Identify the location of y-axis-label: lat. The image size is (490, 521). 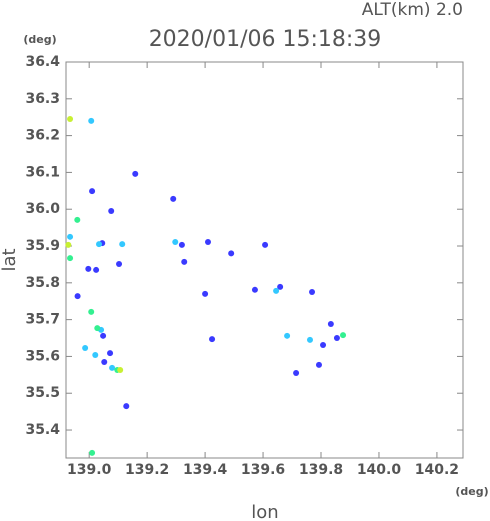
(10, 259).